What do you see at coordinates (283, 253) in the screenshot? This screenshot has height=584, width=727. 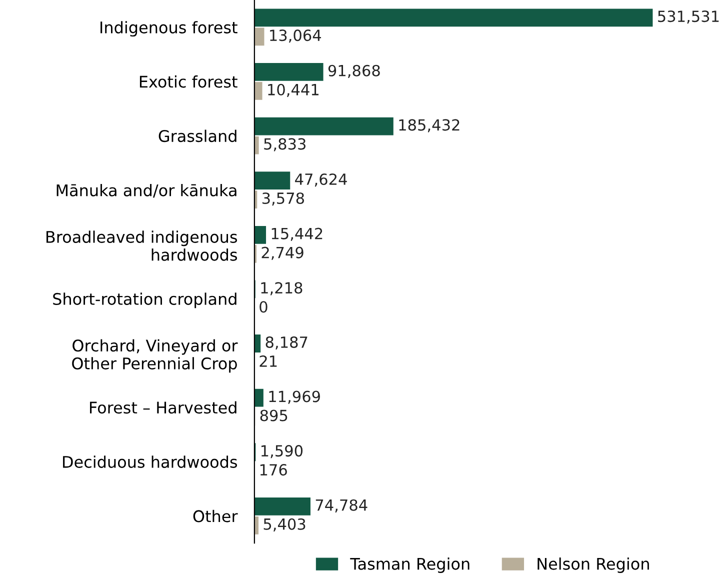 I see `data-label: 2,749` at bounding box center [283, 253].